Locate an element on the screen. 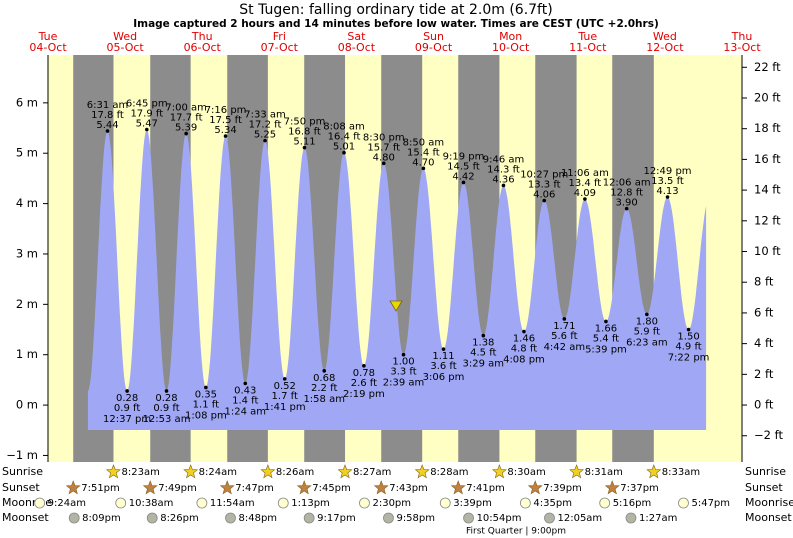  tide-label: 1.46 is located at coordinates (524, 339).